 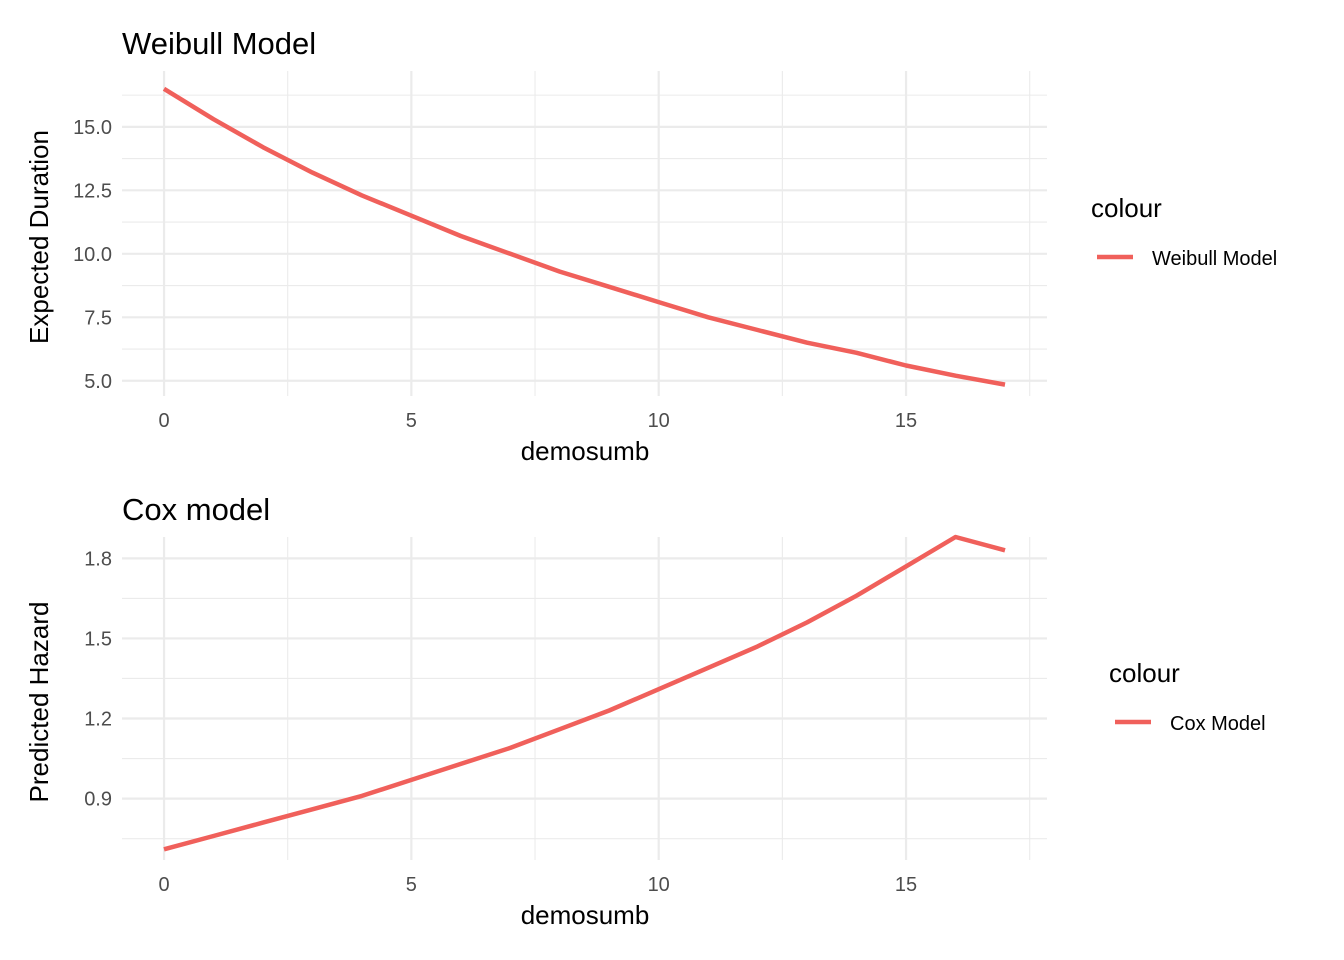 I want to click on weibull-x-ticks: 0 5 10 15, so click(x=537, y=421).